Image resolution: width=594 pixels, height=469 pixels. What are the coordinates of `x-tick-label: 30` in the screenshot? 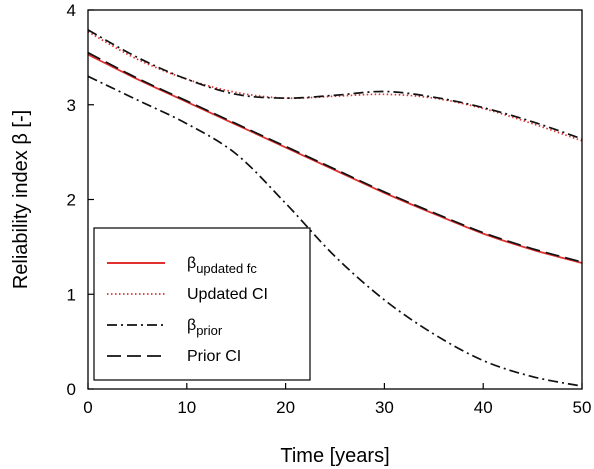 It's located at (384, 407).